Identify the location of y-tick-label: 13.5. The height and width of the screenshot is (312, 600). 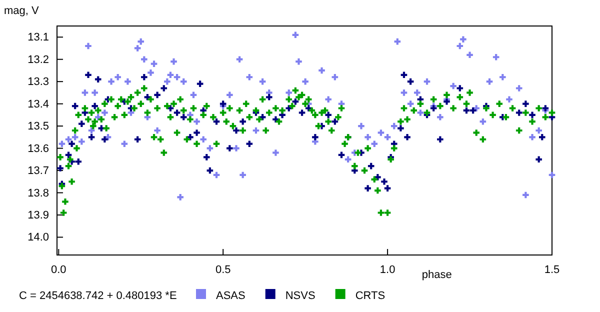
(38, 126).